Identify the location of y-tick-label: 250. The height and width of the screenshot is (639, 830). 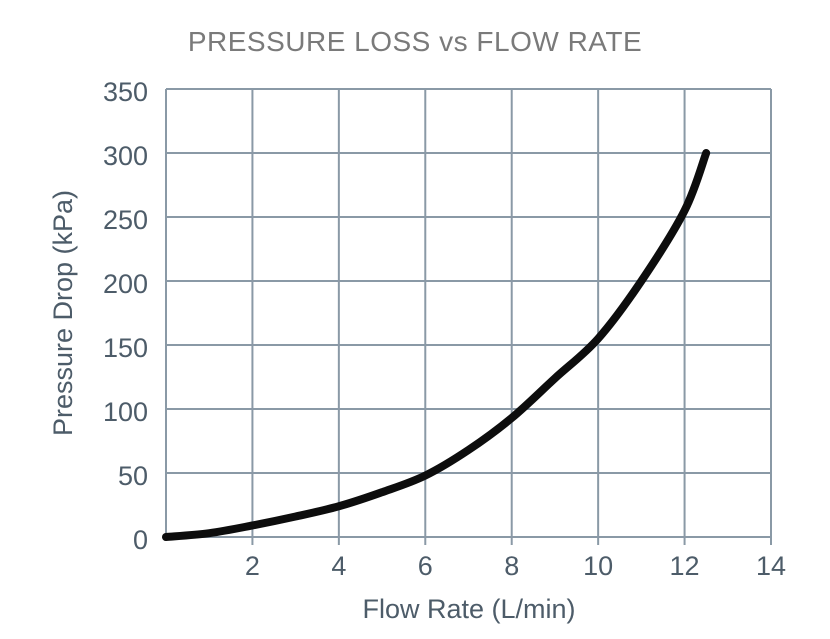
(125, 220).